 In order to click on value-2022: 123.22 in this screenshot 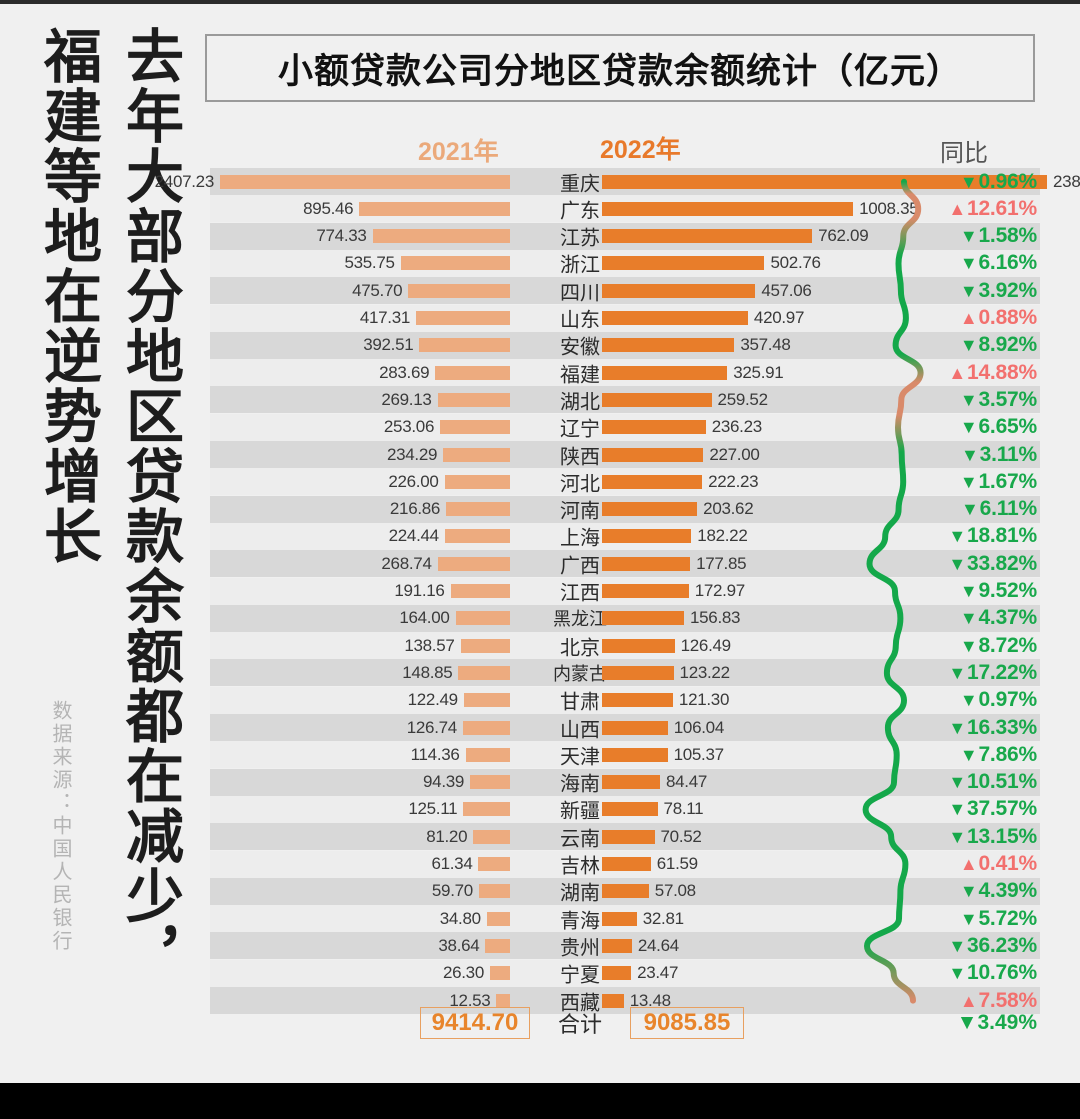, I will do `click(705, 672)`.